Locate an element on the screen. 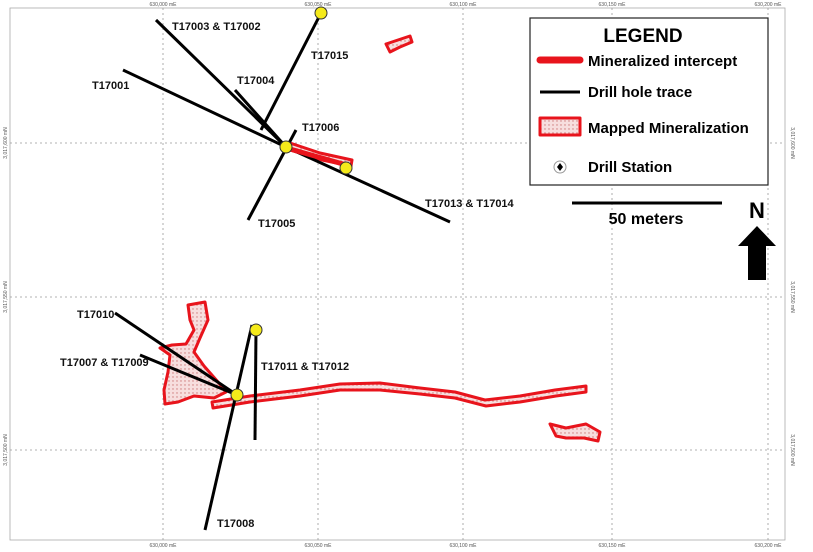 The image size is (813, 552). hole-label: T17010 is located at coordinates (95, 315).